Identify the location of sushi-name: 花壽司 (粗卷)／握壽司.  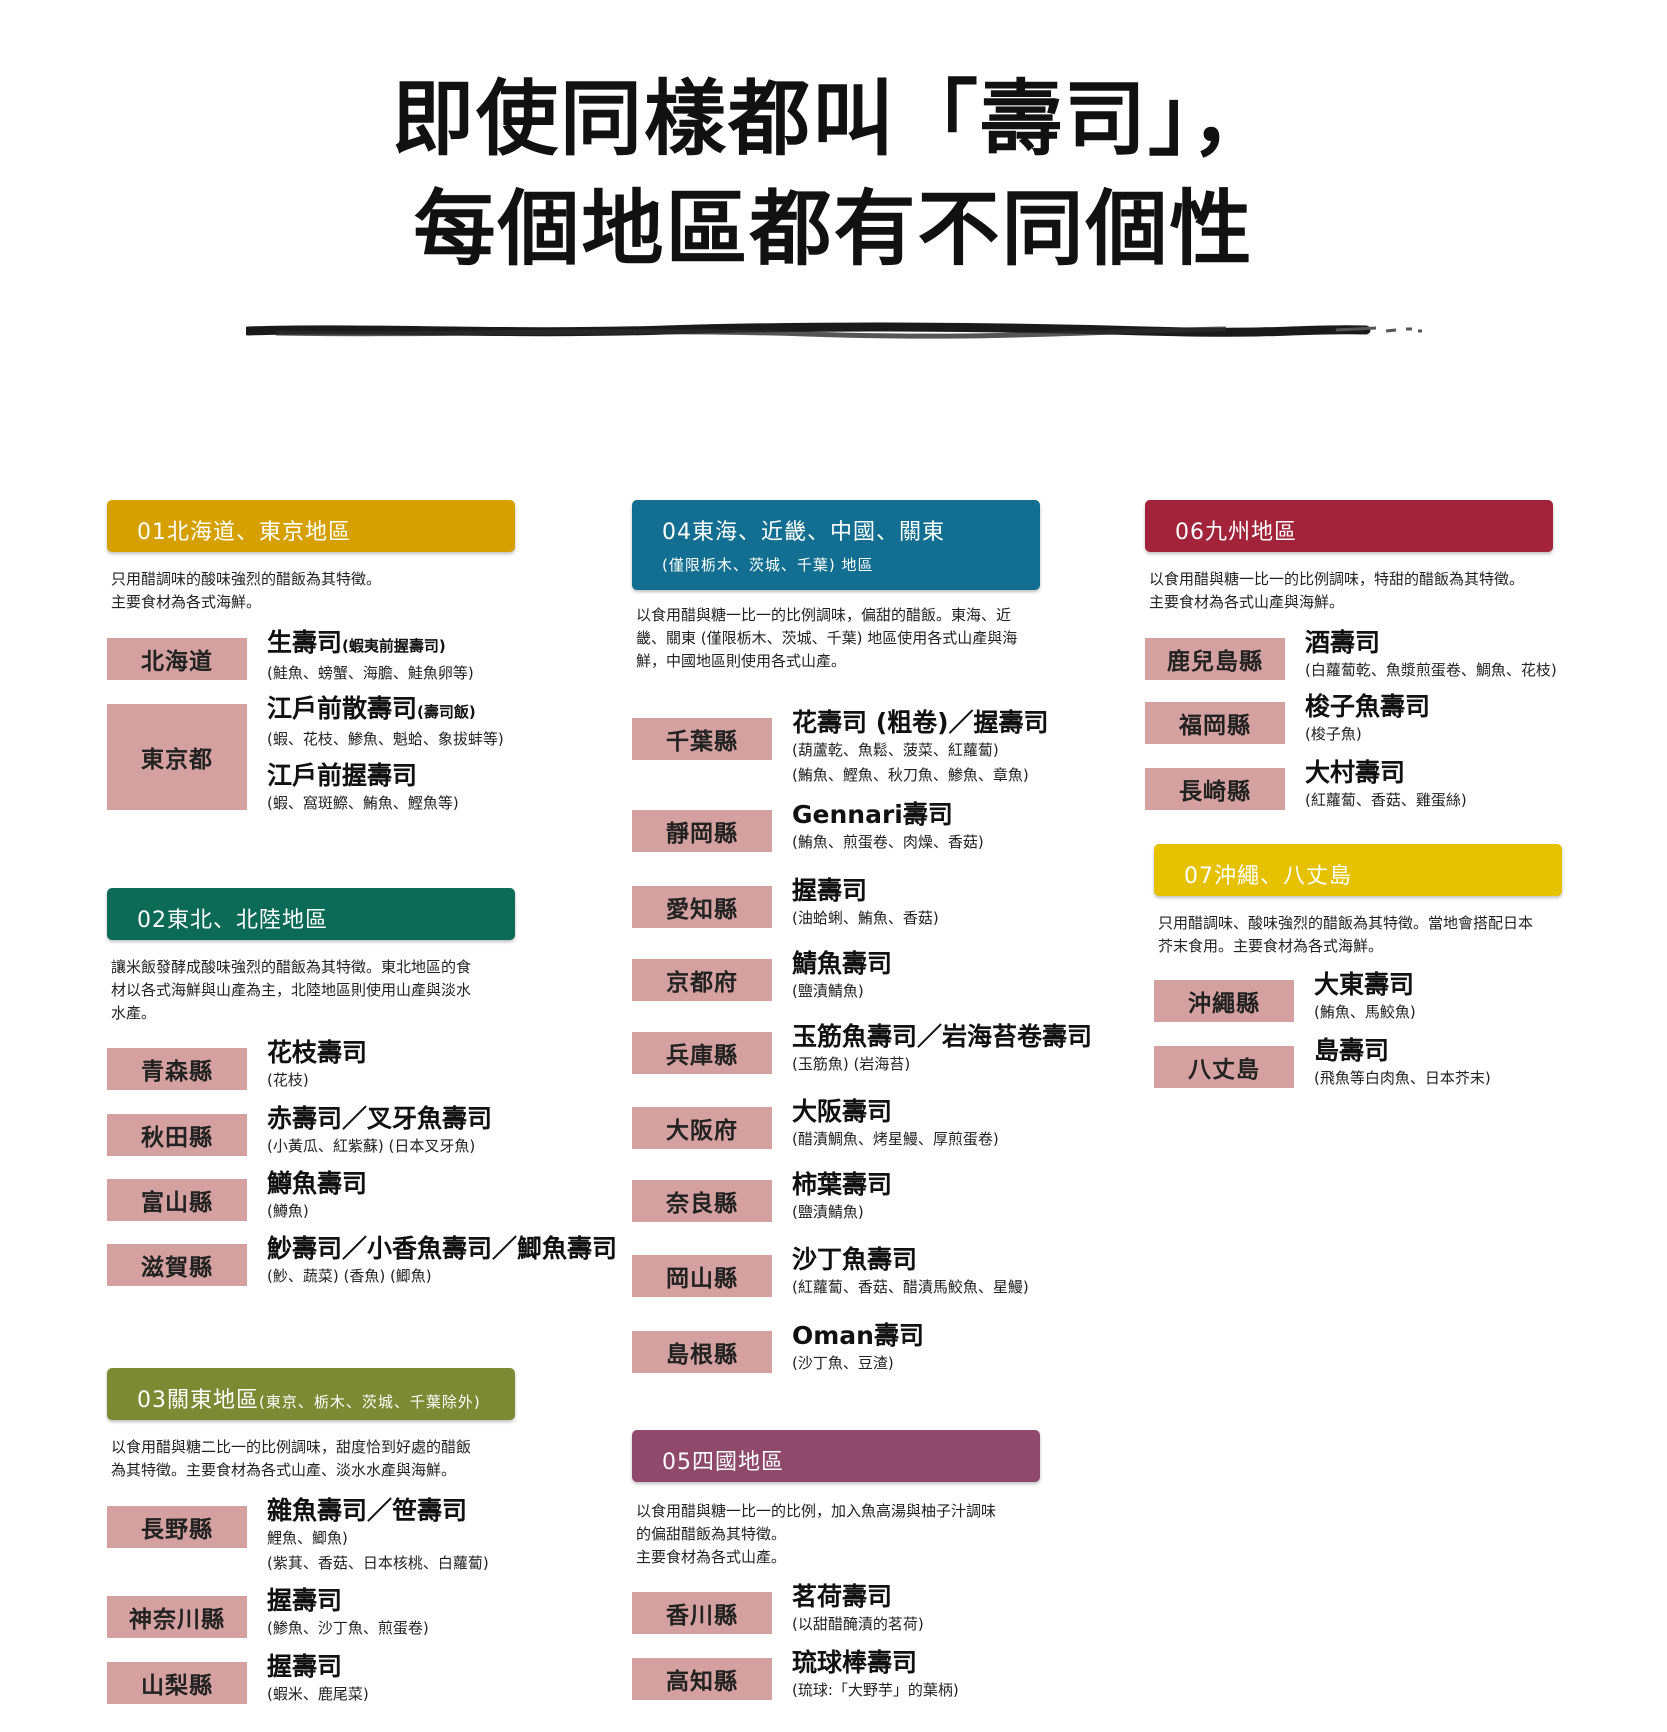
(920, 722).